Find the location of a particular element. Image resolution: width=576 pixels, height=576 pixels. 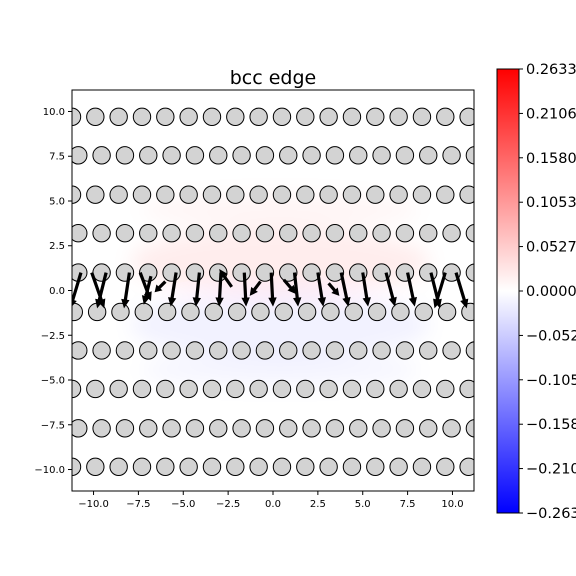

x-tick-label: −2.5 is located at coordinates (228, 504).